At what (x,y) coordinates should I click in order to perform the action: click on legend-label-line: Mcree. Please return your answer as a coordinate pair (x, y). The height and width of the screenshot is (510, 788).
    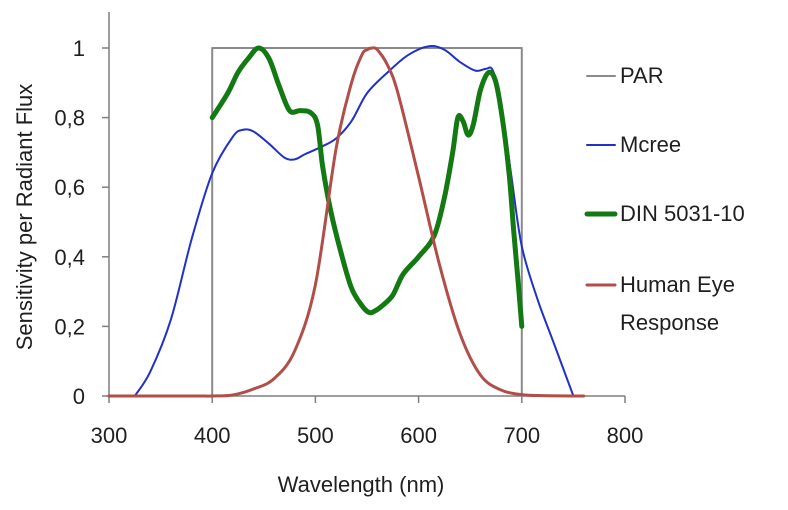
    Looking at the image, I should click on (650, 144).